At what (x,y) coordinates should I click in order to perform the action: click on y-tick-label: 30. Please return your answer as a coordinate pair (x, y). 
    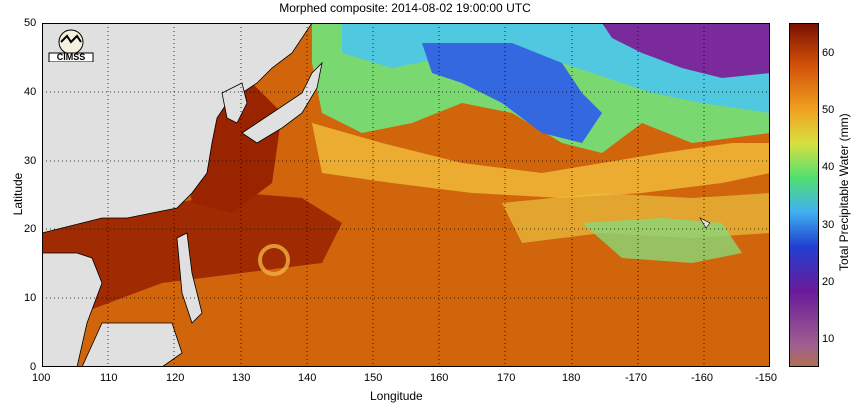
    Looking at the image, I should click on (30, 161).